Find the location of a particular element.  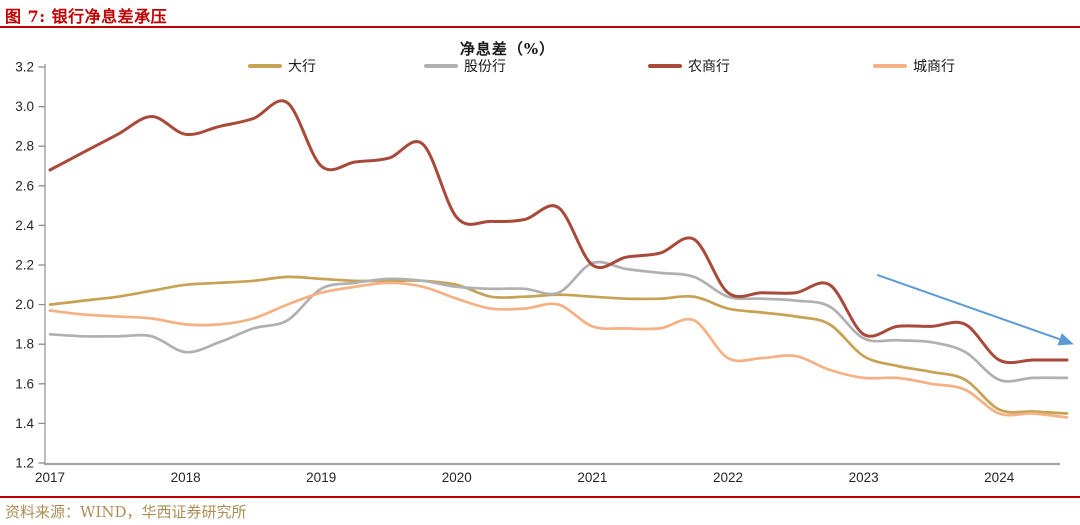

title-divider is located at coordinates (540, 27).